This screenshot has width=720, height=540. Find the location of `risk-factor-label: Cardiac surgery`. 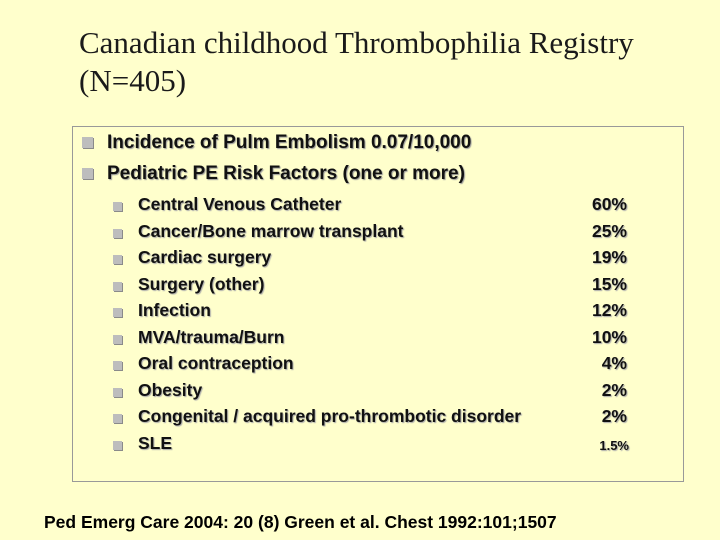

risk-factor-label: Cardiac surgery is located at coordinates (205, 257).